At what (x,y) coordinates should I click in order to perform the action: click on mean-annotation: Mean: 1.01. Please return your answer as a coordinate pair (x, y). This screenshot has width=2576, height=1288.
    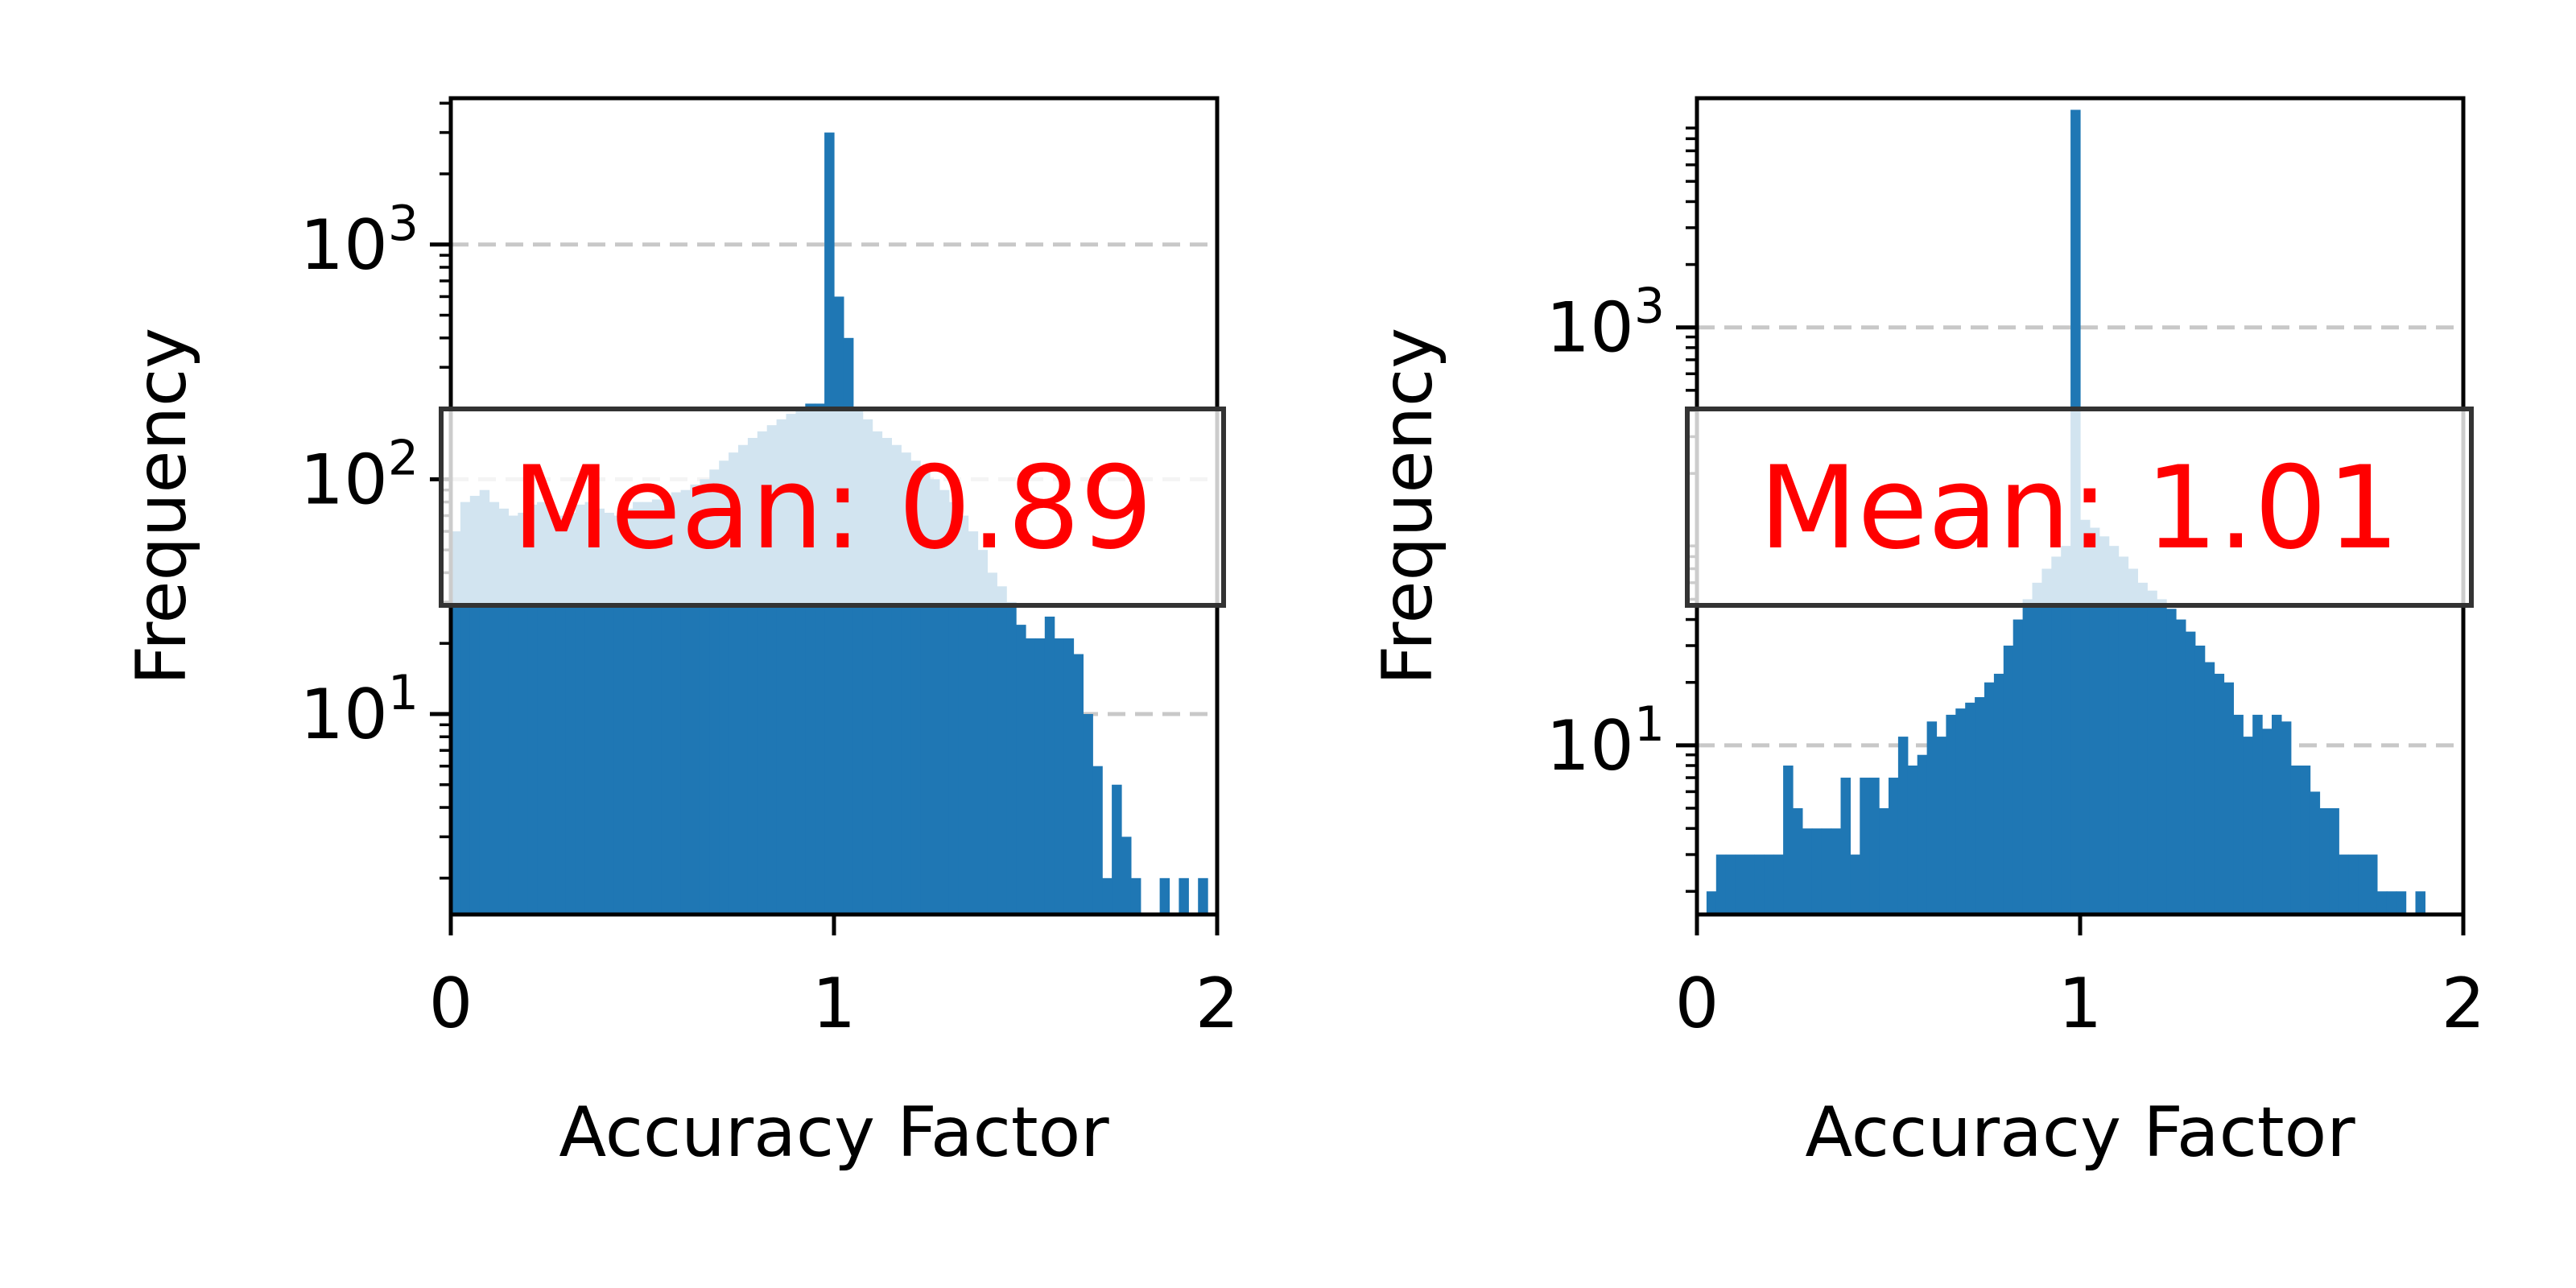
    Looking at the image, I should click on (2079, 508).